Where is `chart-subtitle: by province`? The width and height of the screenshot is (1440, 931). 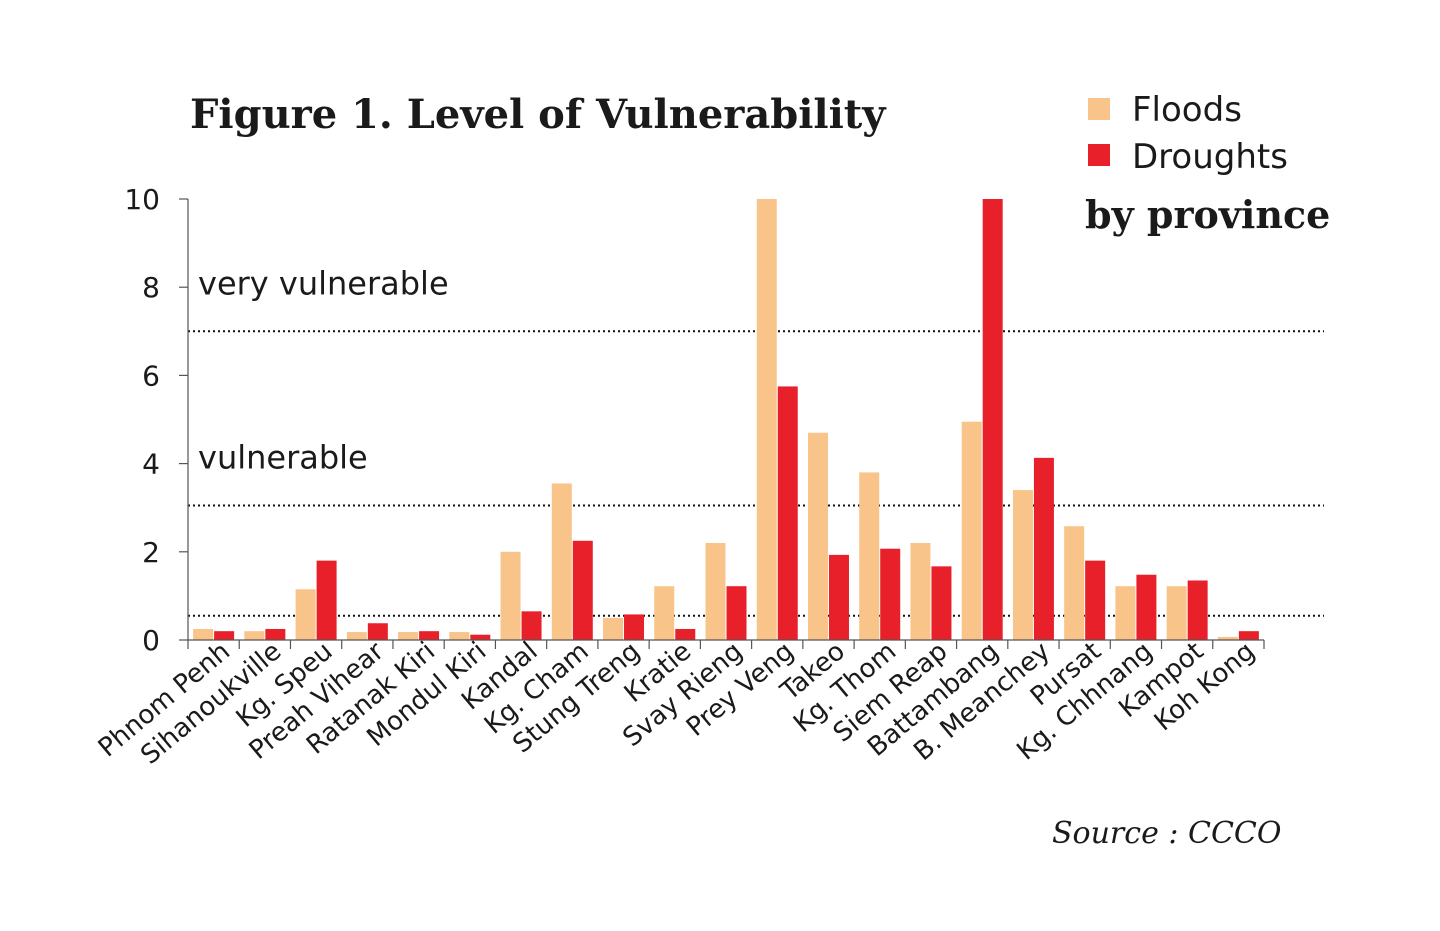 chart-subtitle: by province is located at coordinates (1207, 214).